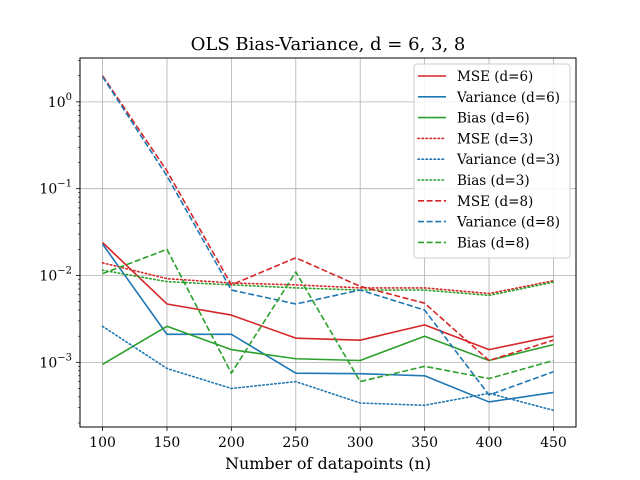 The image size is (640, 480). Describe the element at coordinates (493, 119) in the screenshot. I see `legend-label: Bias (d=6)` at that location.